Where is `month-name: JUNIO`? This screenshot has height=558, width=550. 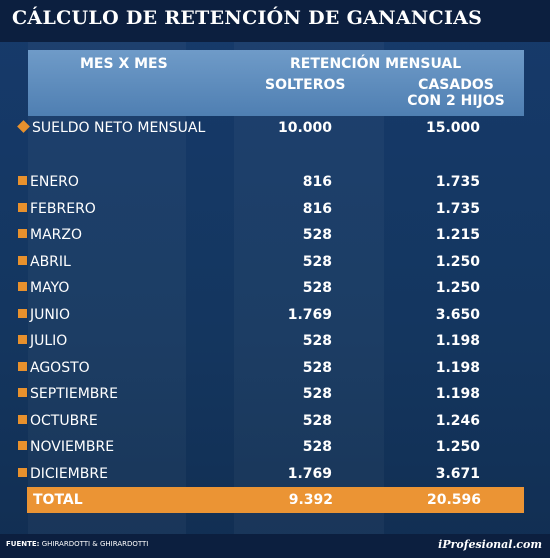
month-name: JUNIO is located at coordinates (50, 315).